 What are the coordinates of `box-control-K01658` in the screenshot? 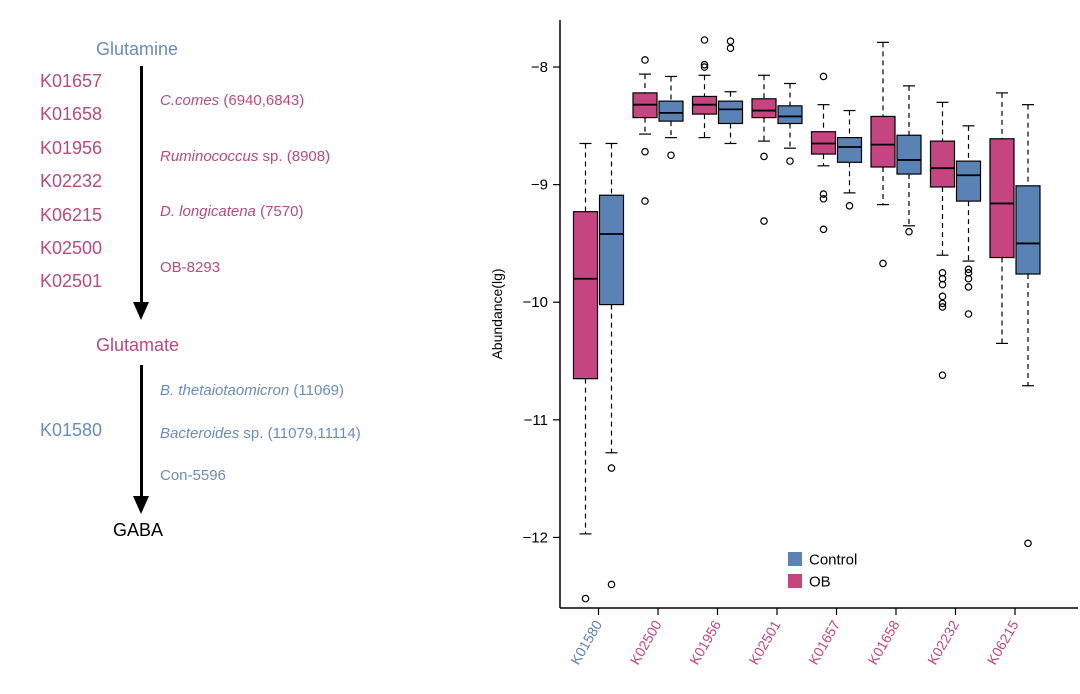 It's located at (909, 160).